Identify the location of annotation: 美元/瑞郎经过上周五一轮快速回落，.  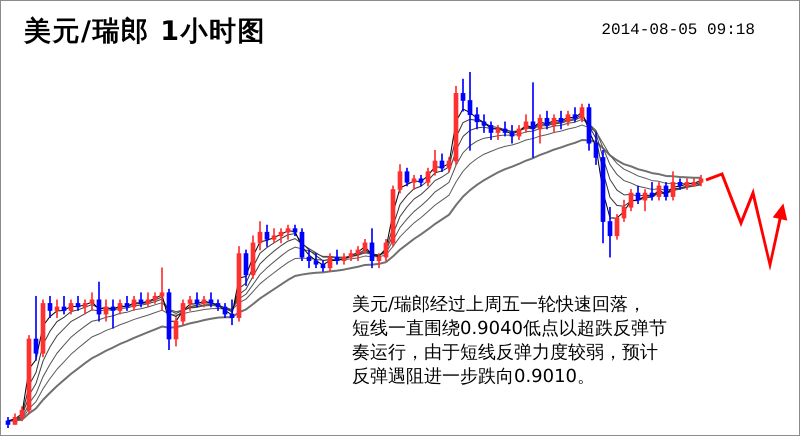
(500, 305).